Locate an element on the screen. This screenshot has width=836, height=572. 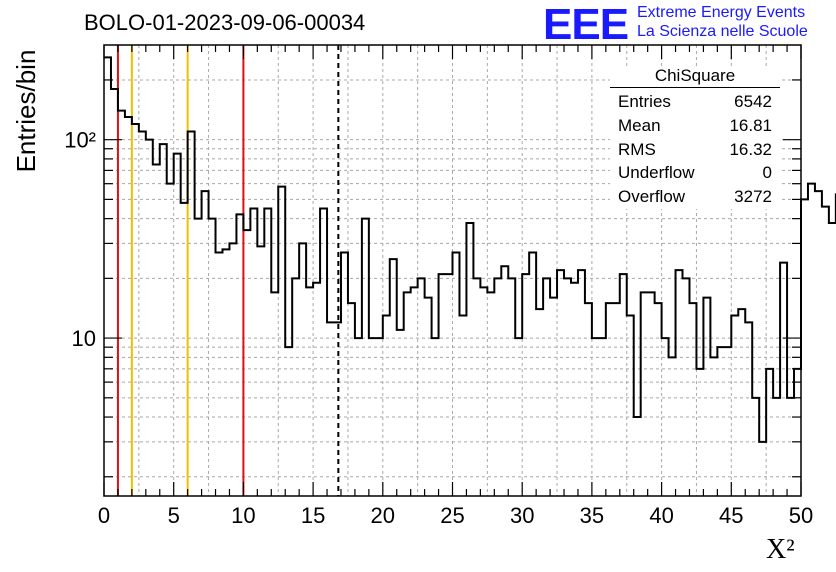
y-tick-label: 10² is located at coordinates (80, 140).